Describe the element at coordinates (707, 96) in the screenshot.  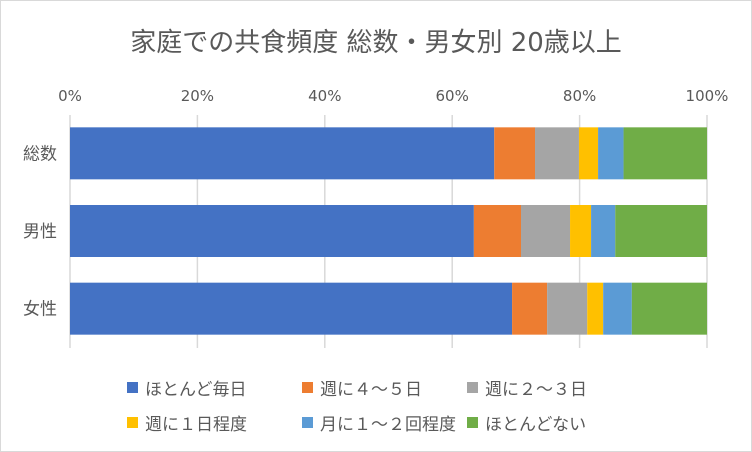
I see `x-tick-label: 100%` at that location.